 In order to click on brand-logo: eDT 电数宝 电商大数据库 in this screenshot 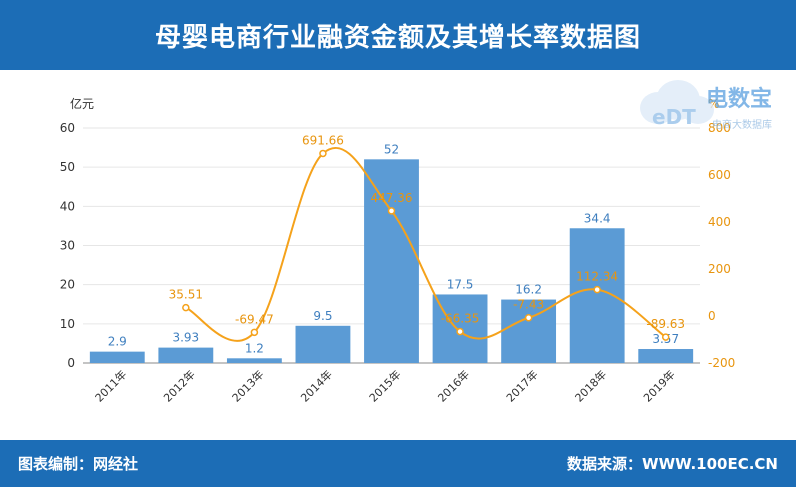, I will do `click(710, 106)`.